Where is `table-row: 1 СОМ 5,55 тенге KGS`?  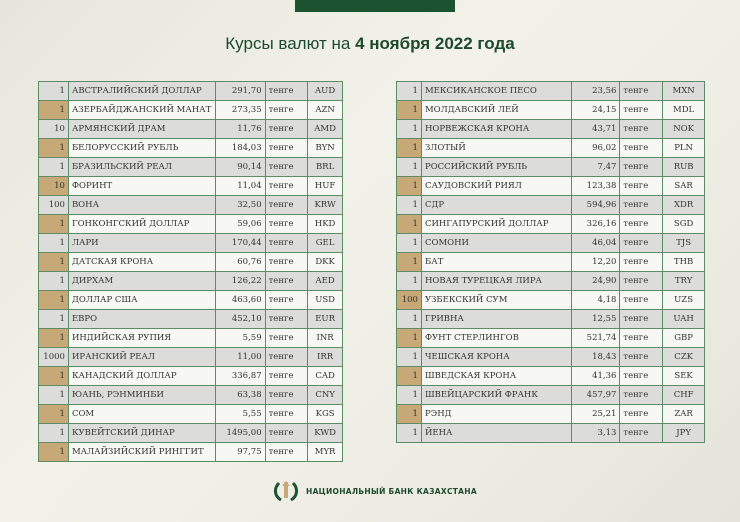
table-row: 1 СОМ 5,55 тенге KGS is located at coordinates (190, 414).